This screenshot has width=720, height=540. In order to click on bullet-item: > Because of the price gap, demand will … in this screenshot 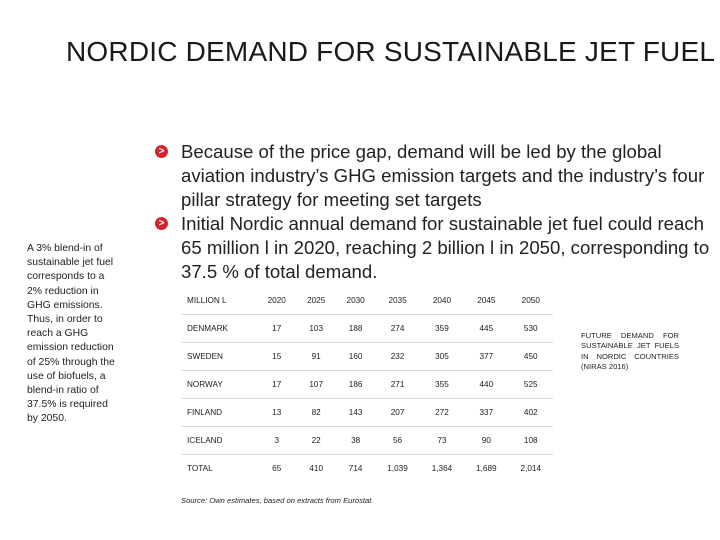, I will do `click(435, 176)`.